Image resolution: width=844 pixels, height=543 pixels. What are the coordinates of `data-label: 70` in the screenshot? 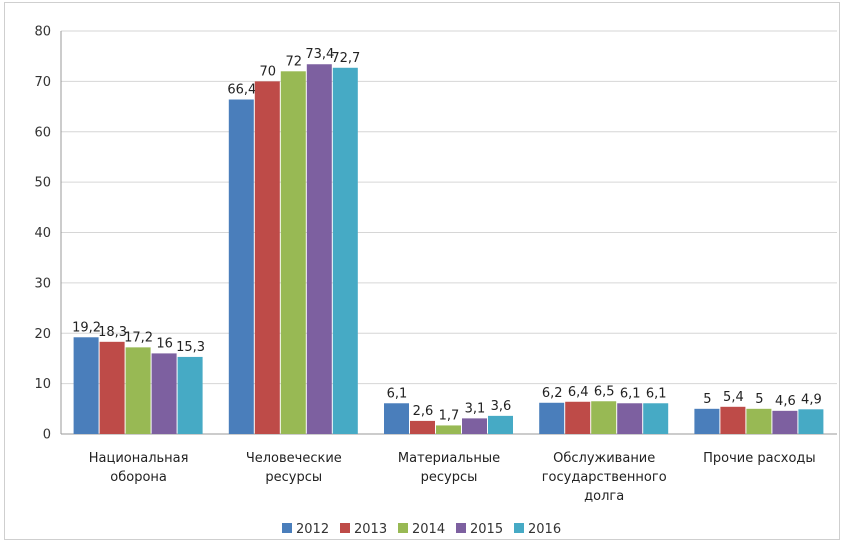 It's located at (268, 71).